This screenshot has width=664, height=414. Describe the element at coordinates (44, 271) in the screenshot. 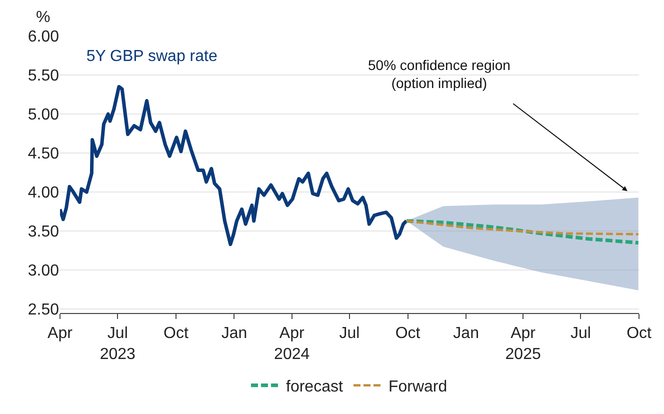

I see `y-tick-label: 3.00` at that location.